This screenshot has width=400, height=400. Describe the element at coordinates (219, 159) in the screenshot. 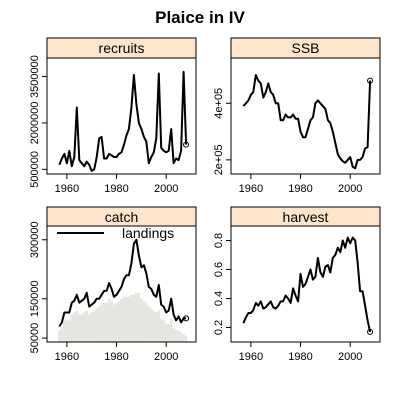

I see `y-tick-label: 2e+05` at that location.